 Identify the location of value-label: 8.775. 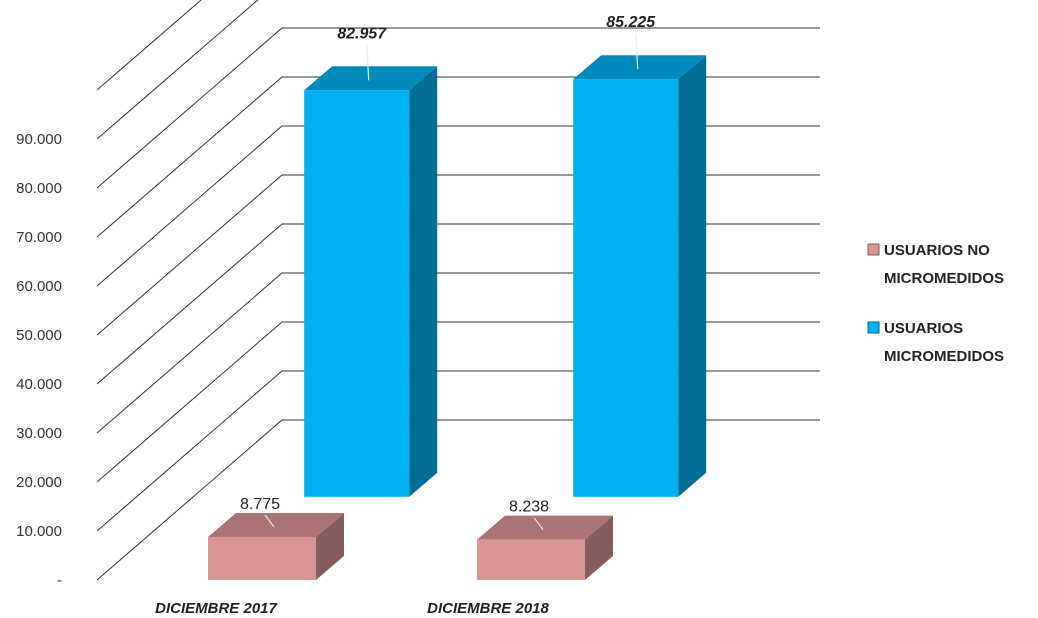
(260, 504).